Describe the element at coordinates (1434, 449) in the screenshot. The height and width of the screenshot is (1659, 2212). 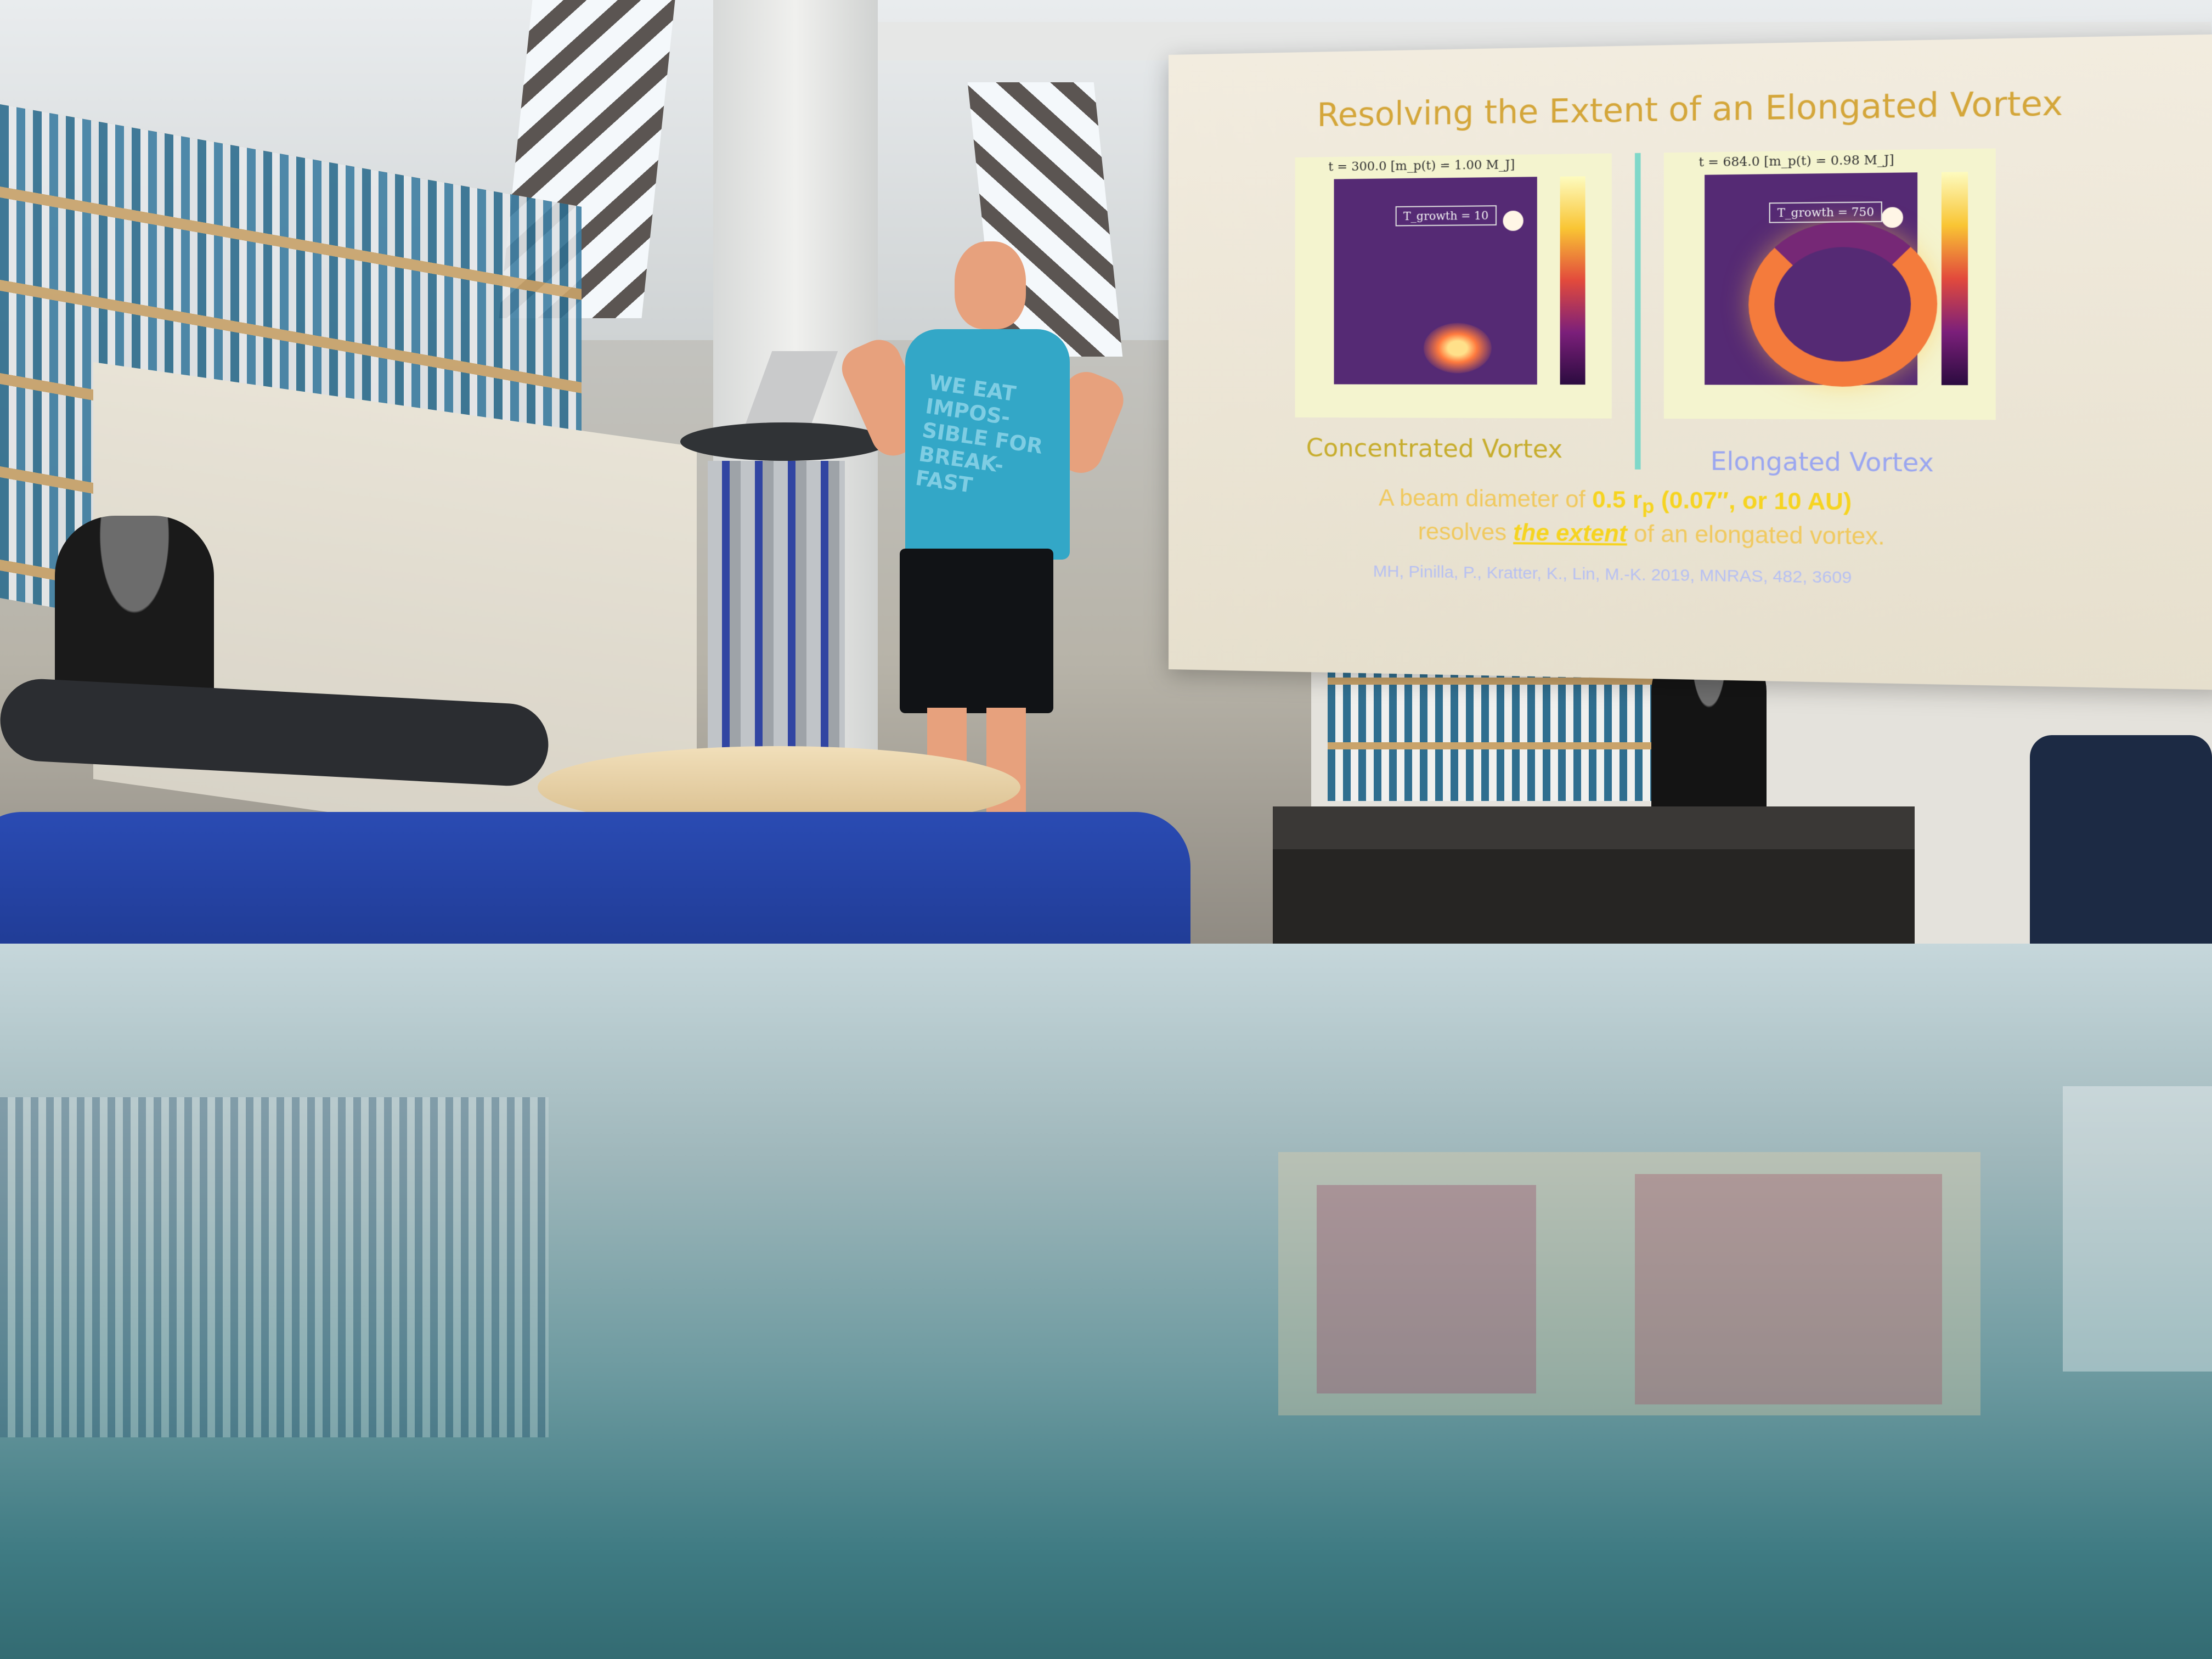
I see `caption-concentrated: Concentrated Vortex` at that location.